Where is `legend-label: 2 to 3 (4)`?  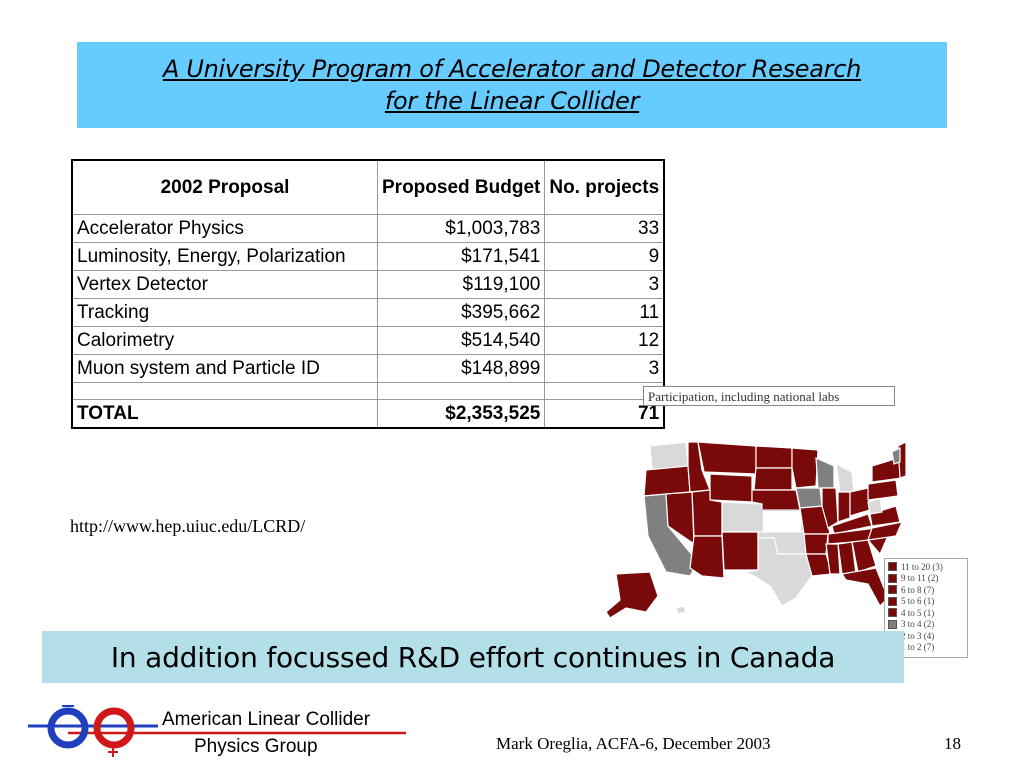 legend-label: 2 to 3 (4) is located at coordinates (918, 635).